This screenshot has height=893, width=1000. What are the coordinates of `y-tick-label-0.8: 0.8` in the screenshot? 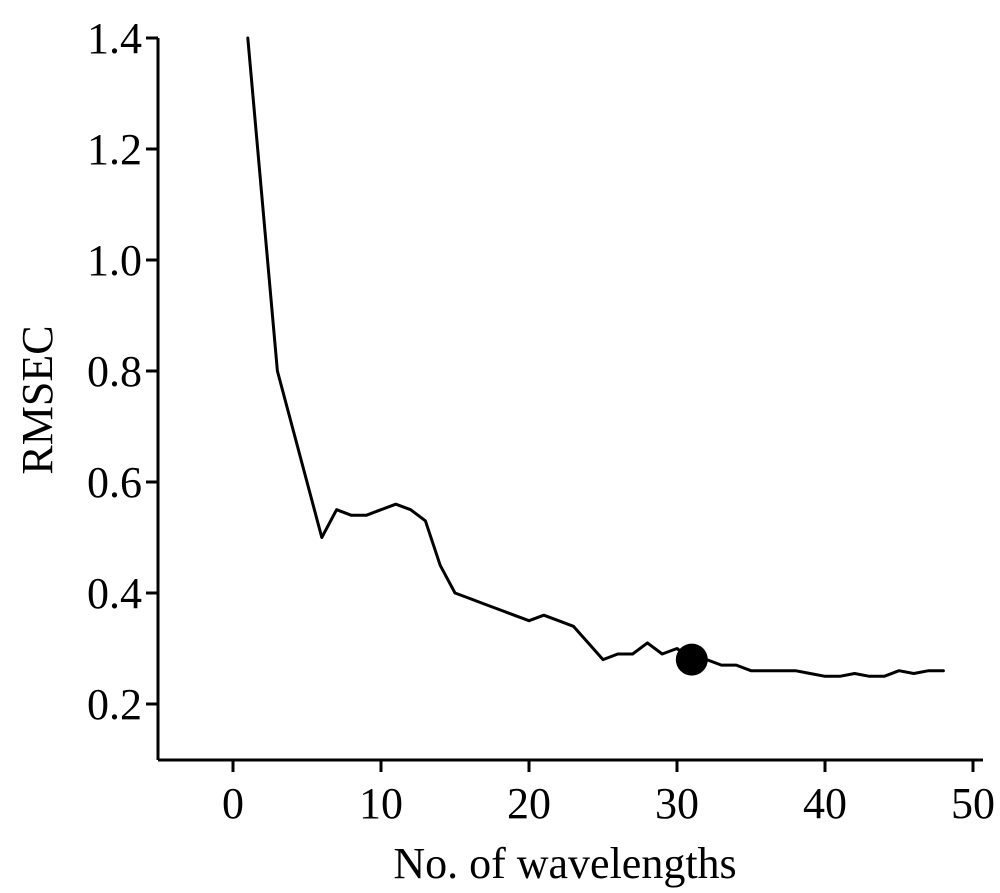 It's located at (114, 371).